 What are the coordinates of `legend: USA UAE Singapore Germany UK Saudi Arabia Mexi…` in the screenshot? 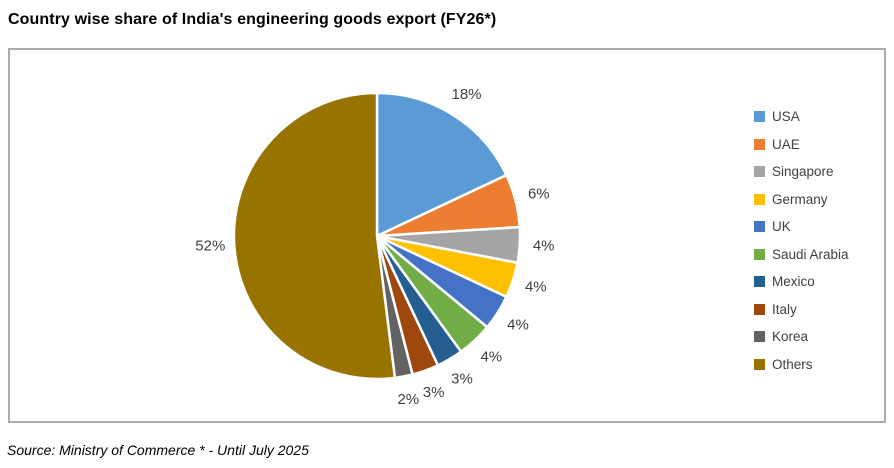 It's located at (801, 240).